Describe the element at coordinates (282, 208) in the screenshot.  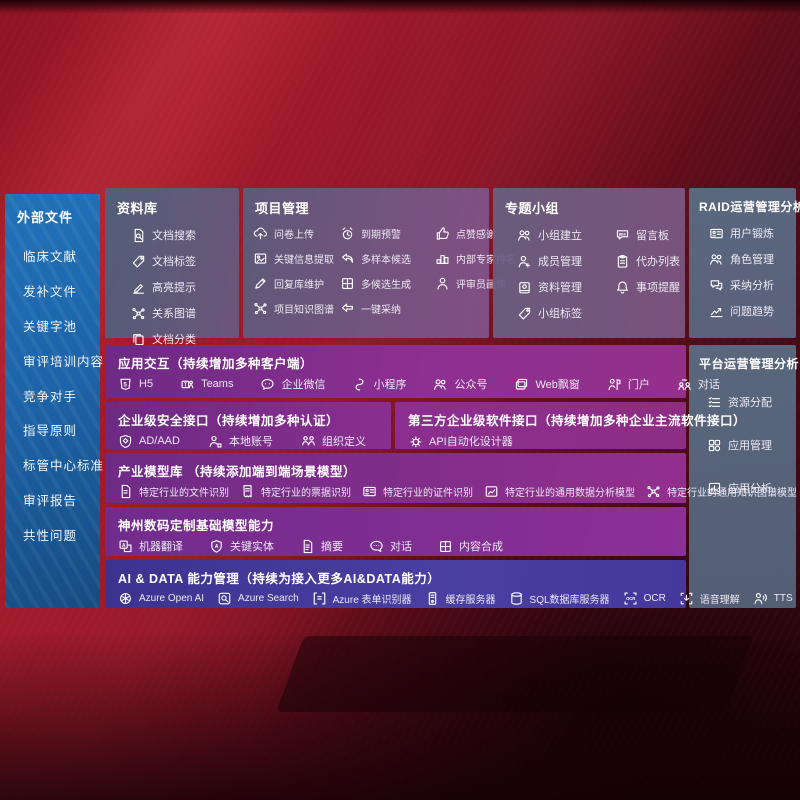
I see `panel-title: 项目管理` at that location.